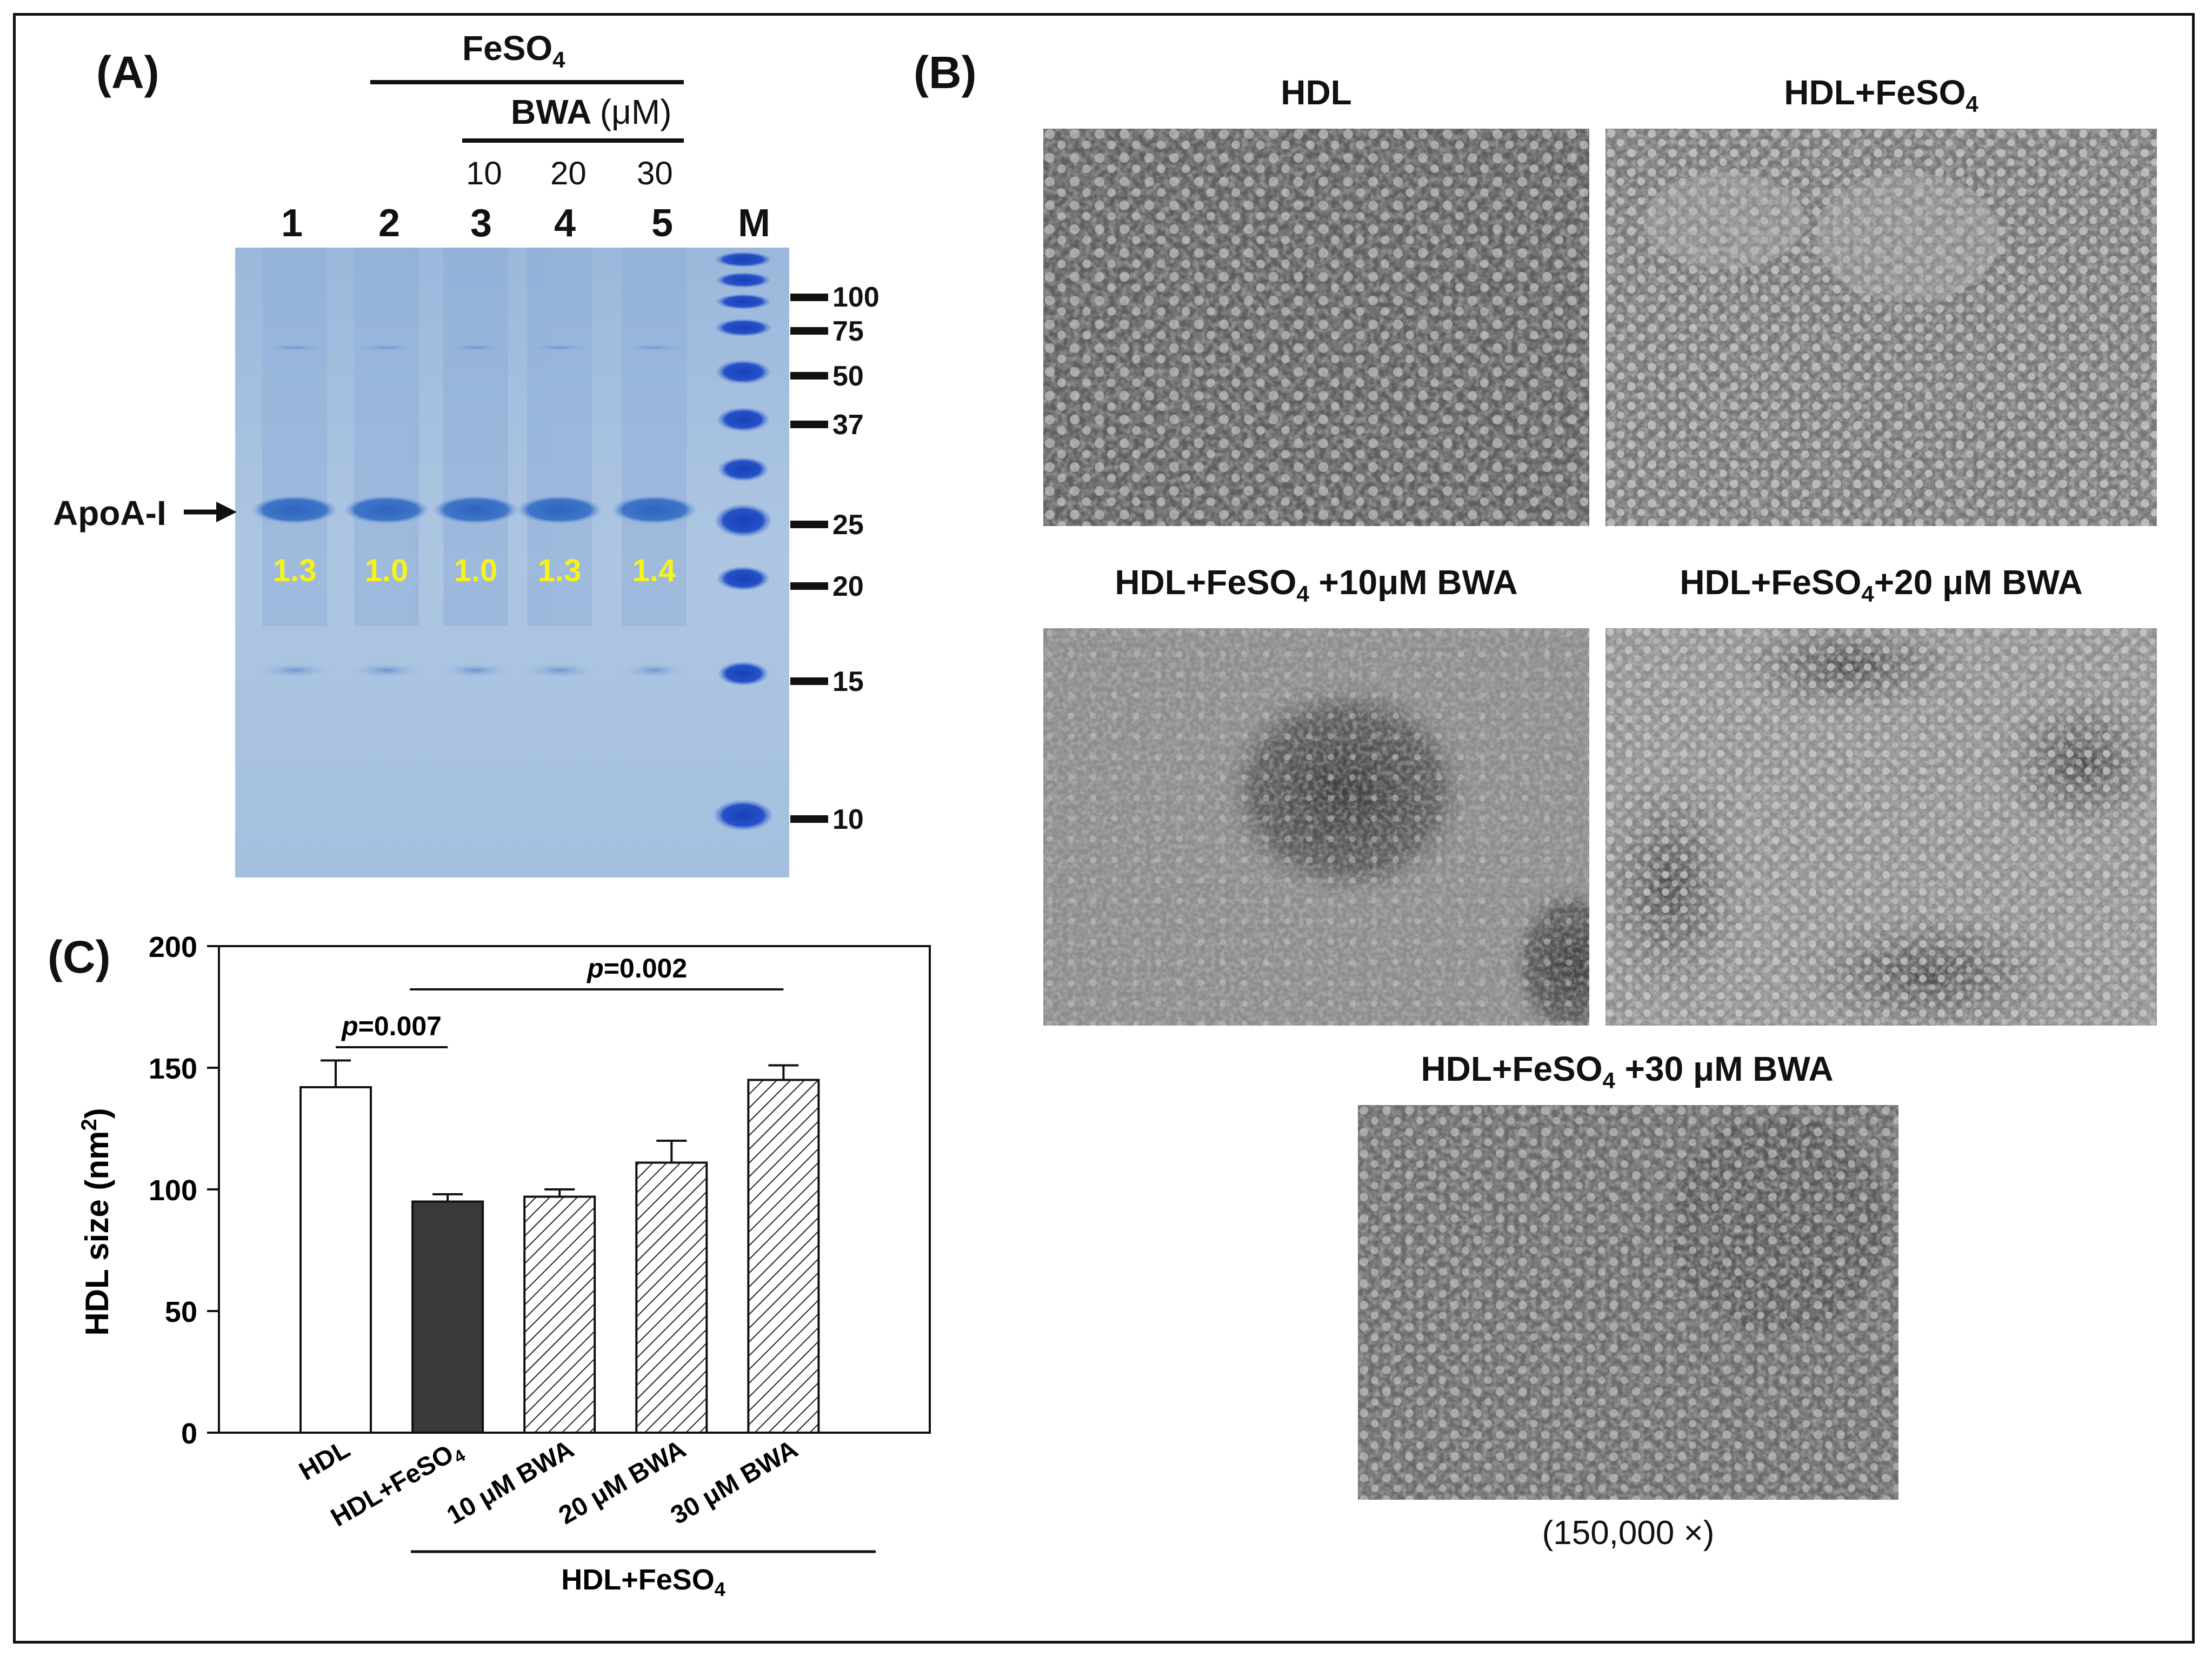  I want to click on mw-label-100: 100, so click(856, 297).